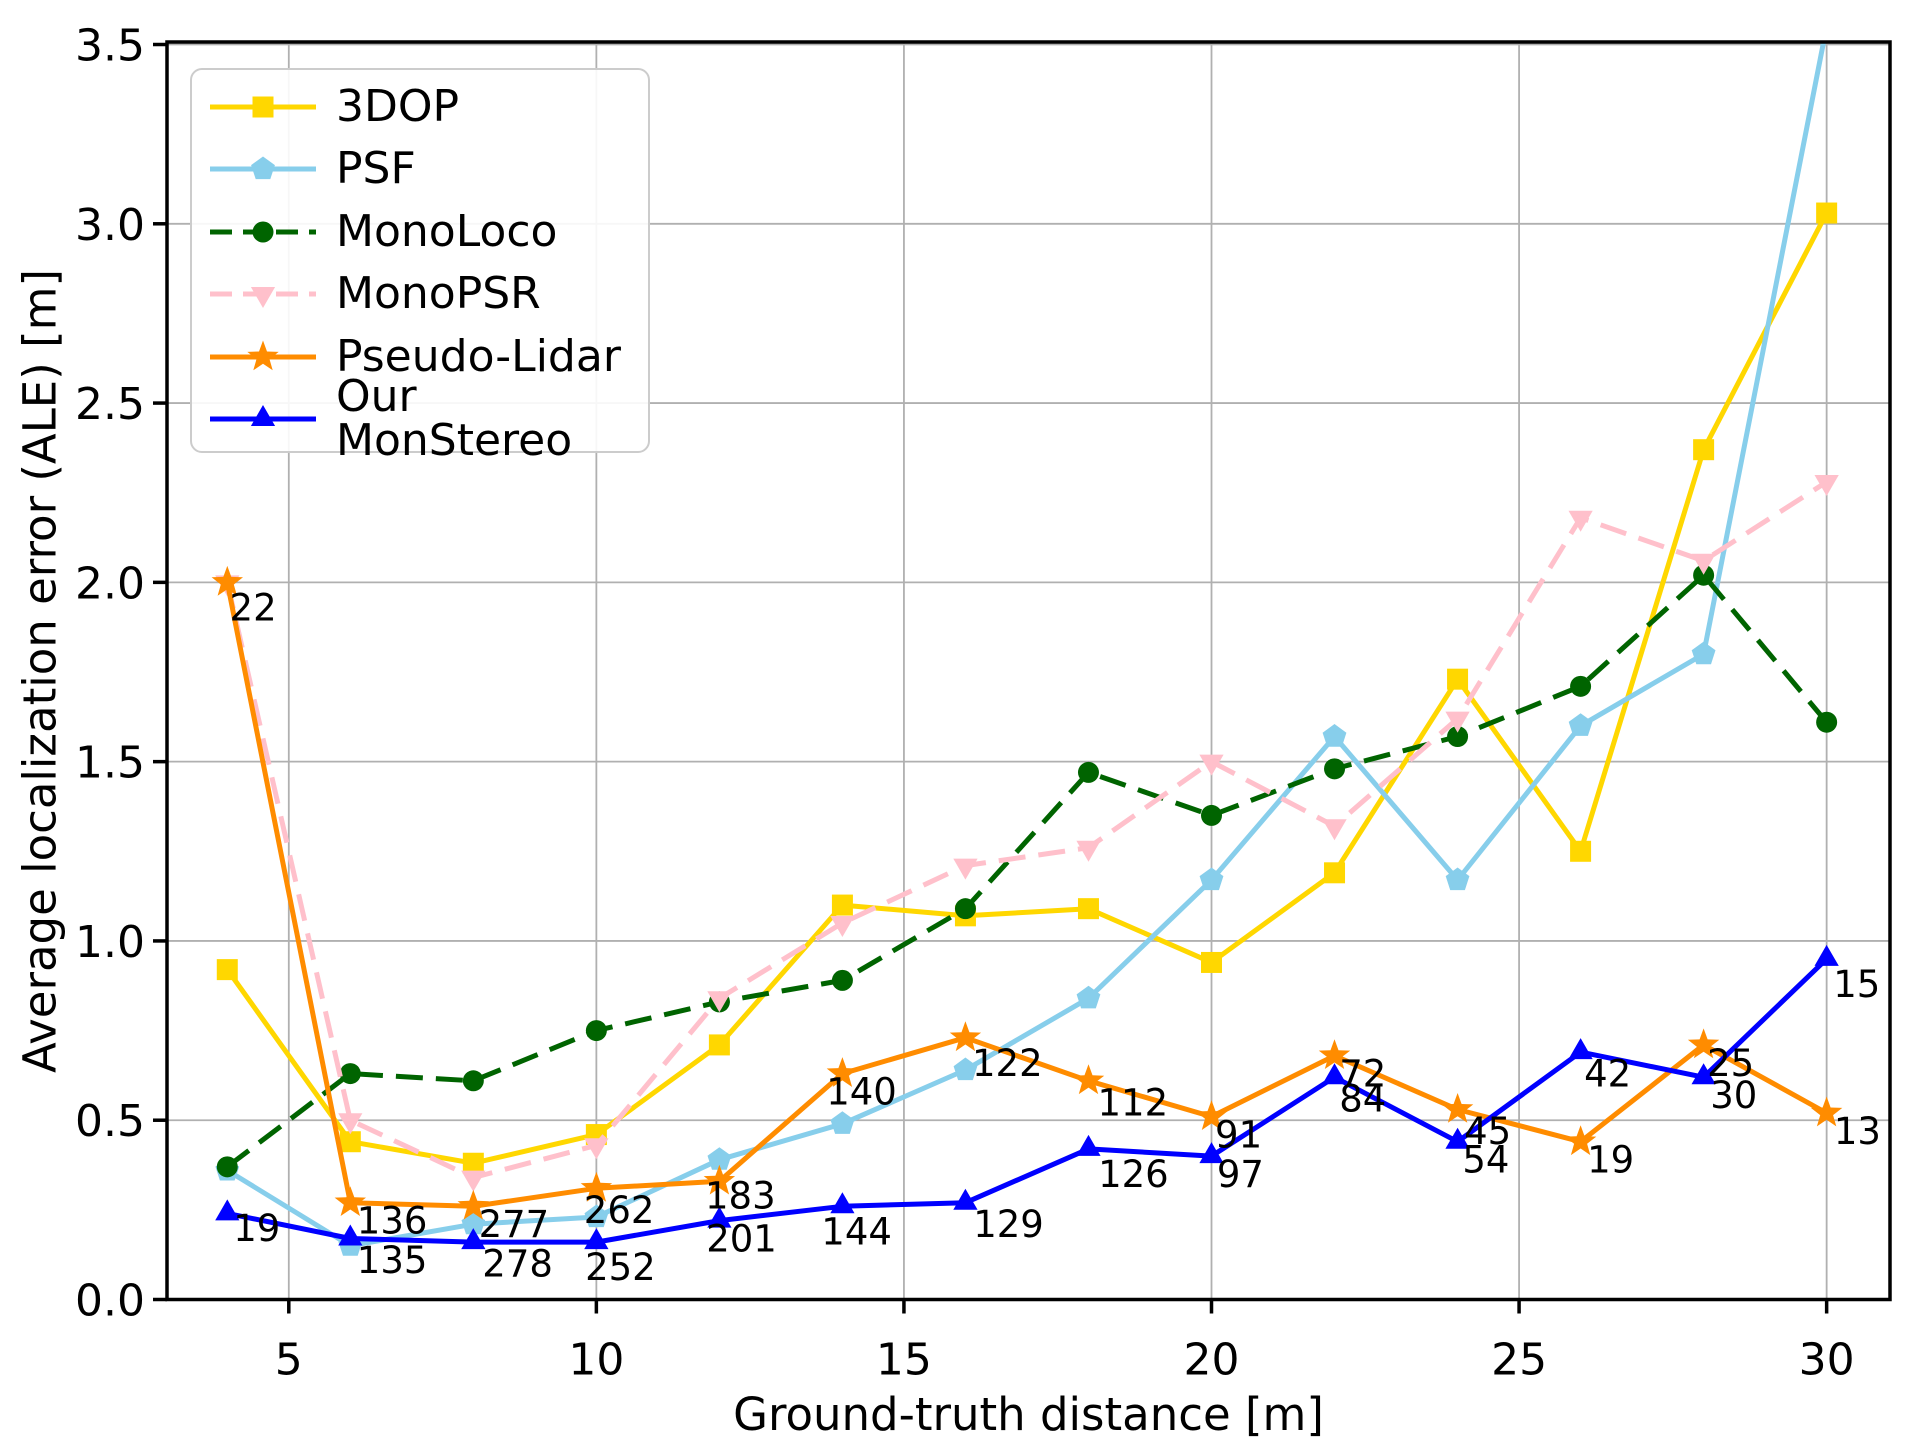 Image resolution: width=1920 pixels, height=1441 pixels. I want to click on x-tick-label: 30, so click(1827, 1360).